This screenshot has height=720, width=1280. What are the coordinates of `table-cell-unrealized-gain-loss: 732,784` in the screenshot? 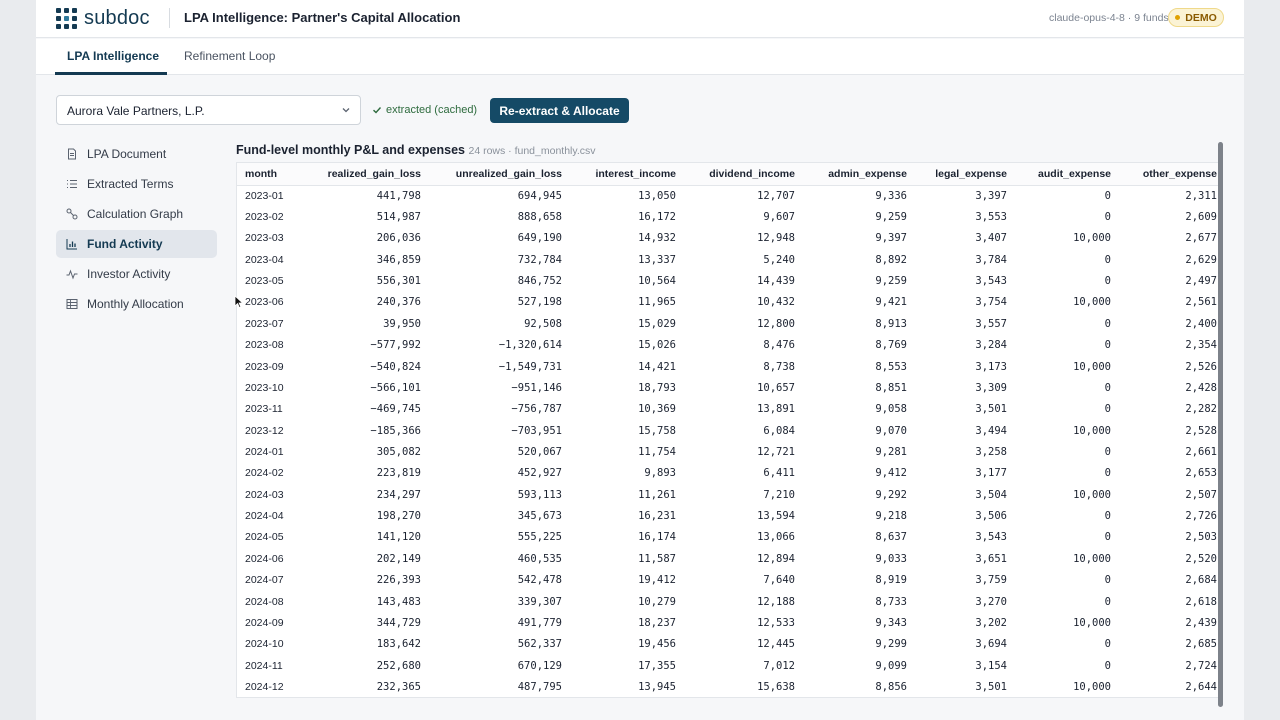 It's located at (539, 259).